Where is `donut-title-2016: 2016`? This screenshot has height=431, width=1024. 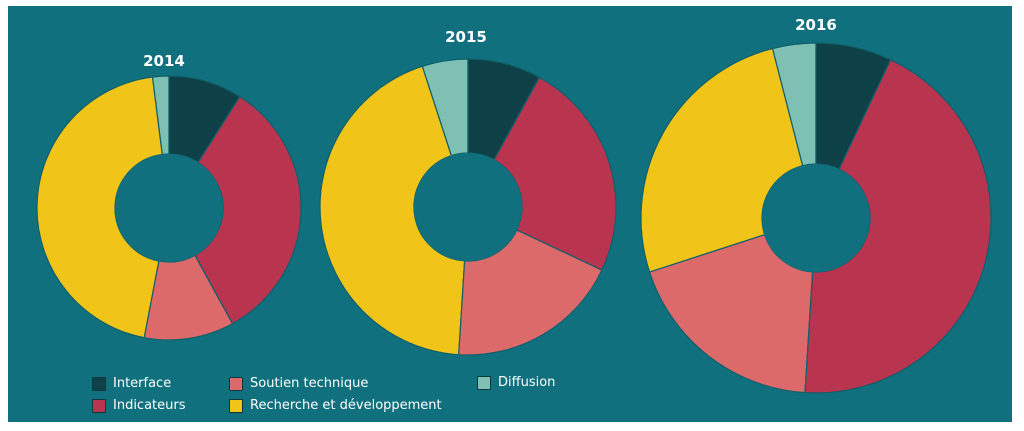 donut-title-2016: 2016 is located at coordinates (816, 25).